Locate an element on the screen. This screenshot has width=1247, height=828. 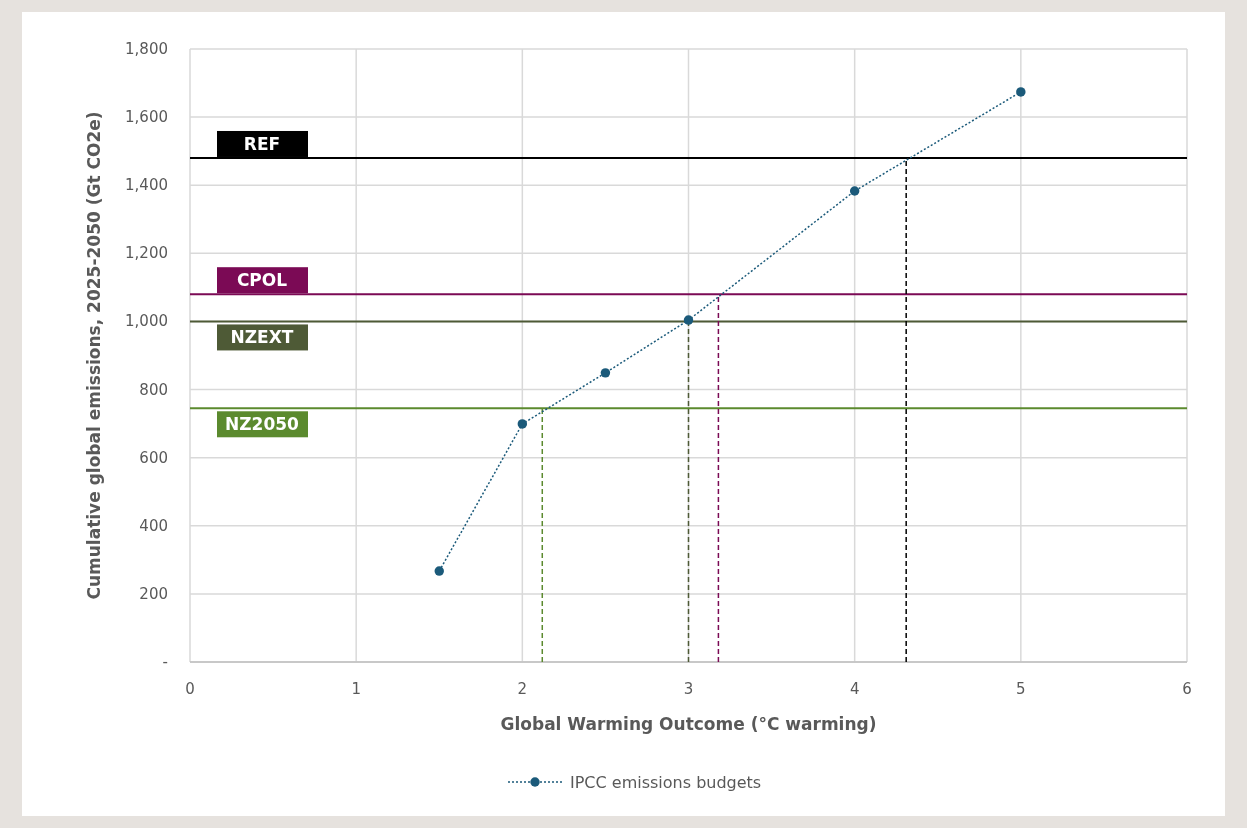
x-axis-title: Global Warming Outcome (°C warming) is located at coordinates (688, 724).